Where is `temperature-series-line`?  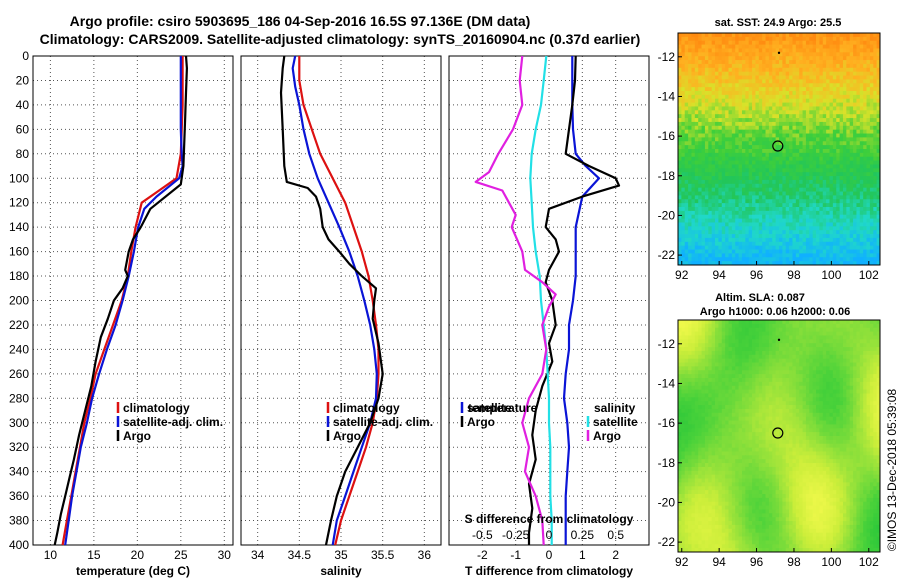 temperature-series-line is located at coordinates (120, 300).